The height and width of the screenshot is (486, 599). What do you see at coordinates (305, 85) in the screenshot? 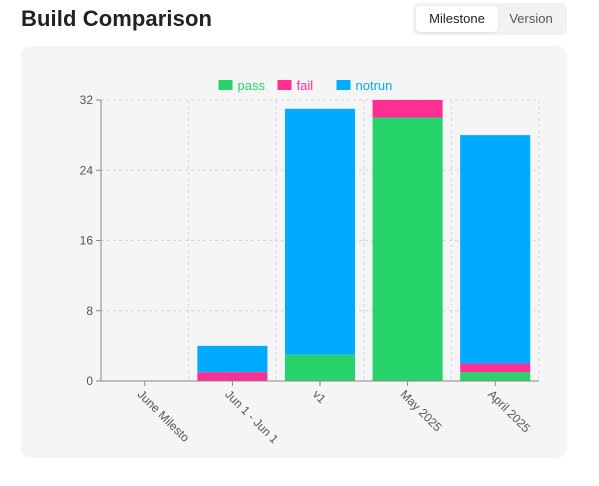
I see `legend-label-fail: fail` at bounding box center [305, 85].